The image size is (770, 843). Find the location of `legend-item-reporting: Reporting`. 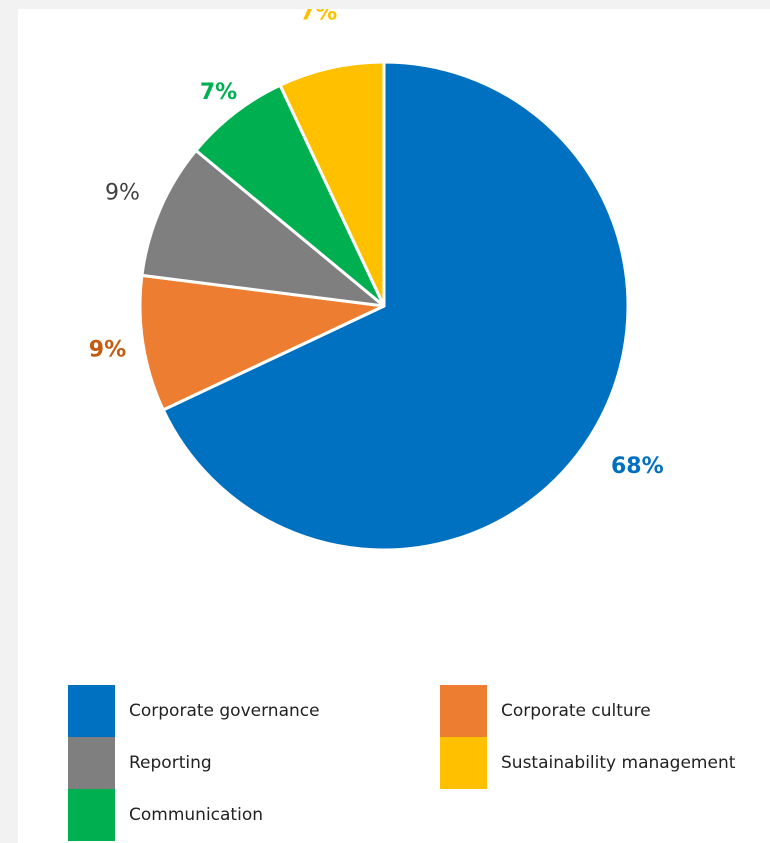

legend-item-reporting: Reporting is located at coordinates (140, 763).